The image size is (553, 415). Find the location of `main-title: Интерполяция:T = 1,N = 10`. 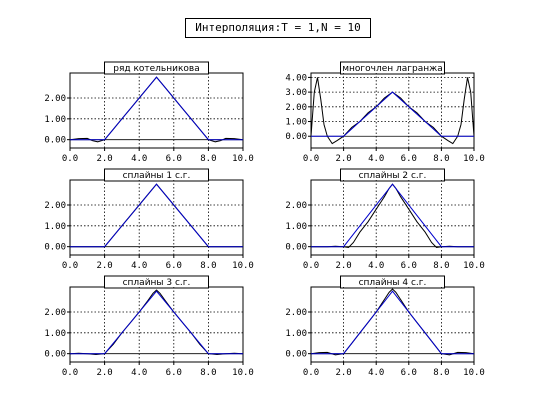

main-title: Интерполяция:T = 1,N = 10 is located at coordinates (278, 28).